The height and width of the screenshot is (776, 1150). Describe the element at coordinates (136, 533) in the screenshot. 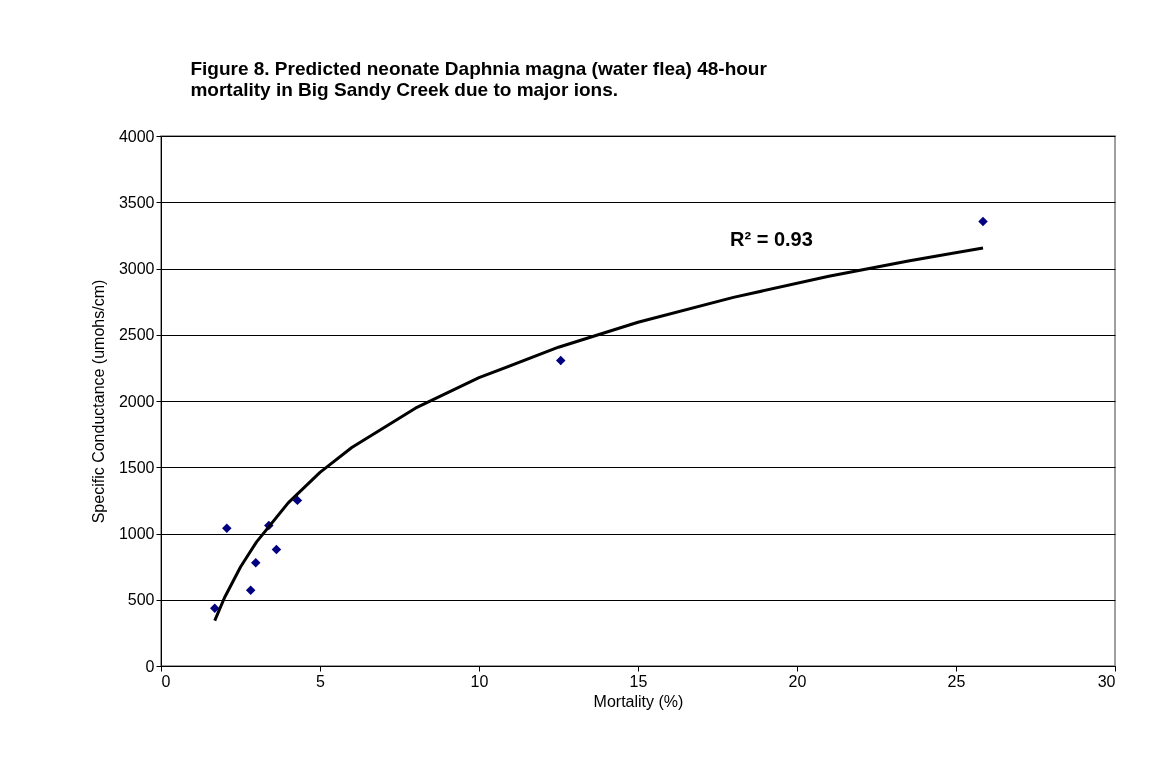

I see `y-tick-label: 1000` at that location.